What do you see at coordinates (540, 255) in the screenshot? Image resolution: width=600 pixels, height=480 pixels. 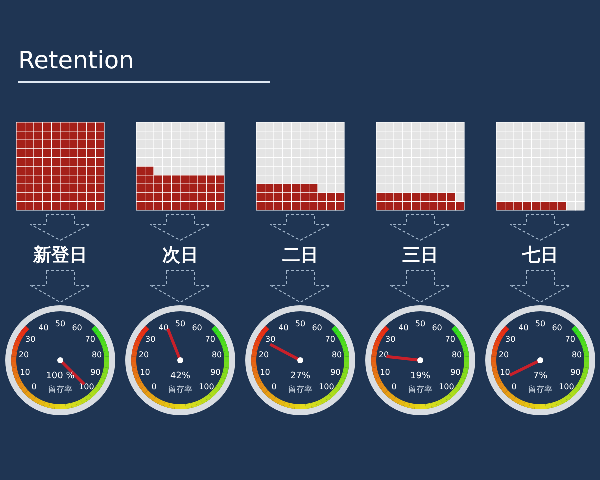 I see `category-label: 七日` at bounding box center [540, 255].